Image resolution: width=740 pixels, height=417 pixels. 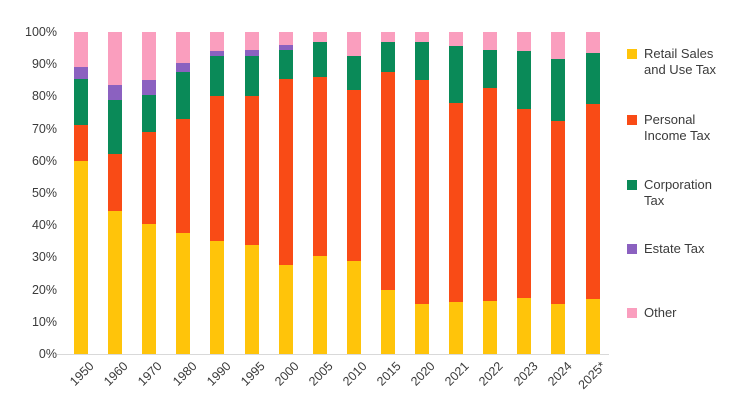 I want to click on legend-item: Personal Income Tax, so click(x=668, y=128).